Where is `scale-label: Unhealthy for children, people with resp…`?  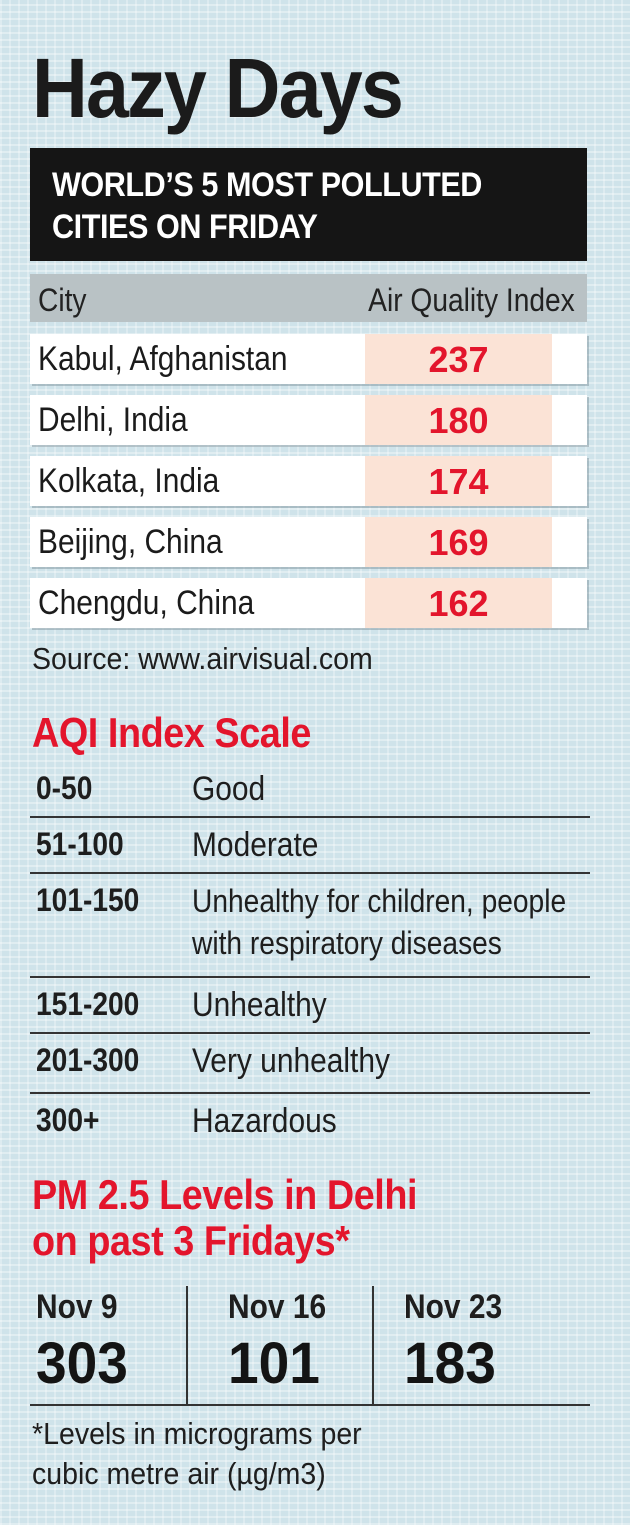 scale-label: Unhealthy for children, people with resp… is located at coordinates (379, 922).